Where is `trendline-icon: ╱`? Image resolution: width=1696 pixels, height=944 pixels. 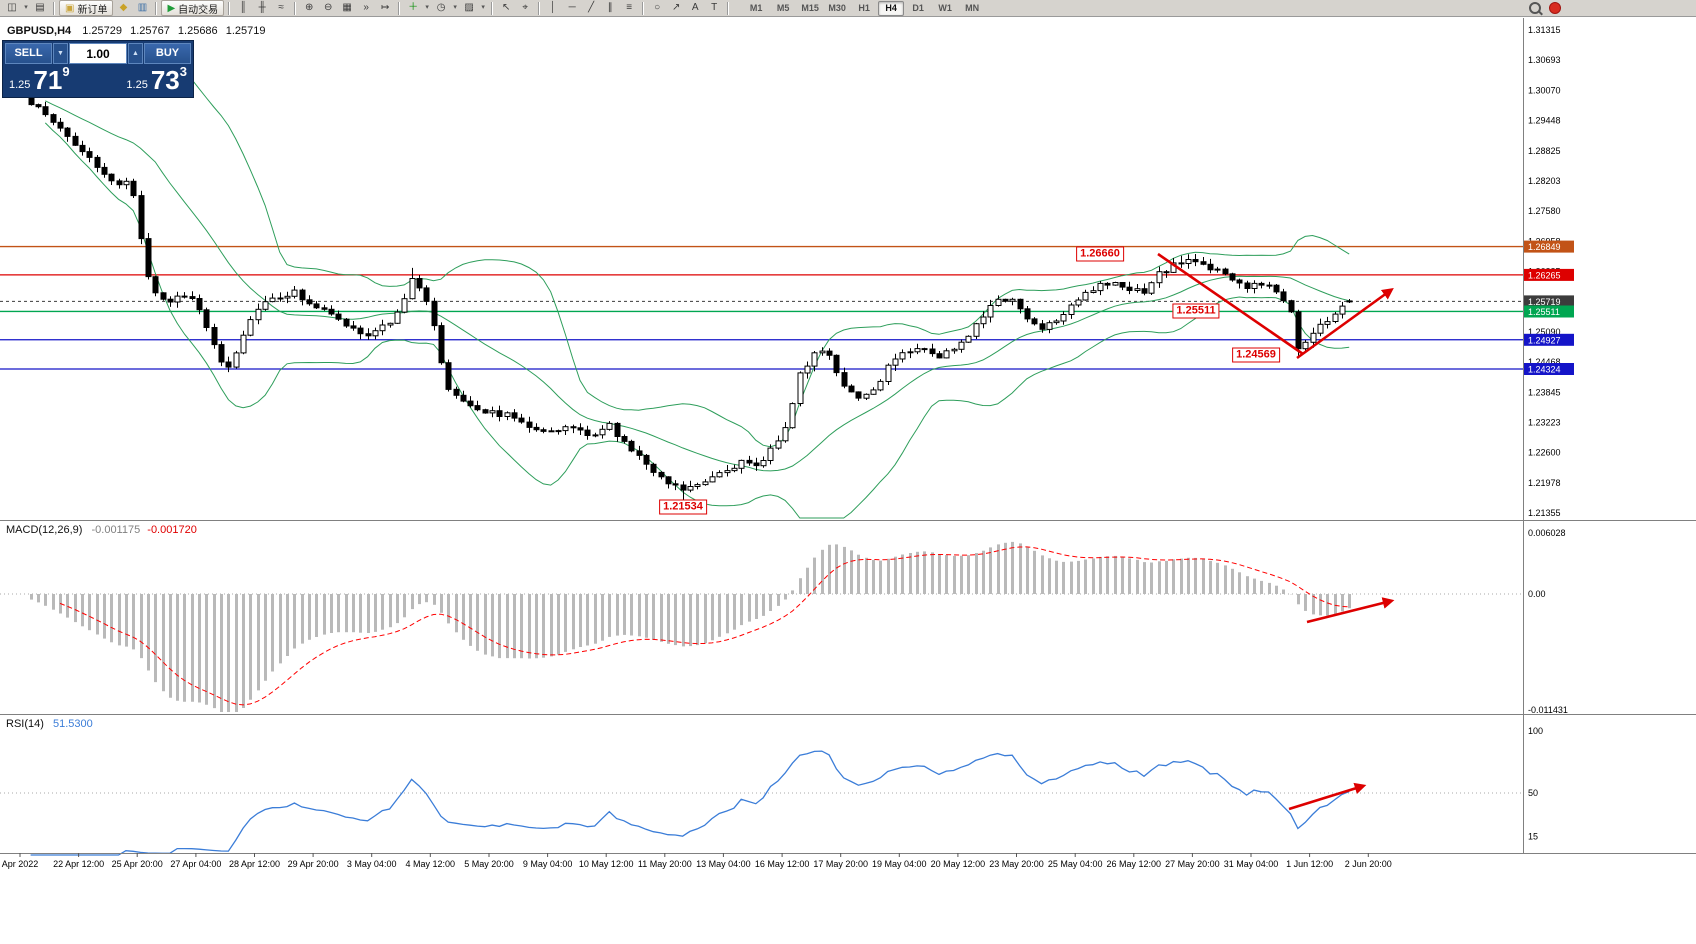
trendline-icon: ╱ is located at coordinates (591, 7).